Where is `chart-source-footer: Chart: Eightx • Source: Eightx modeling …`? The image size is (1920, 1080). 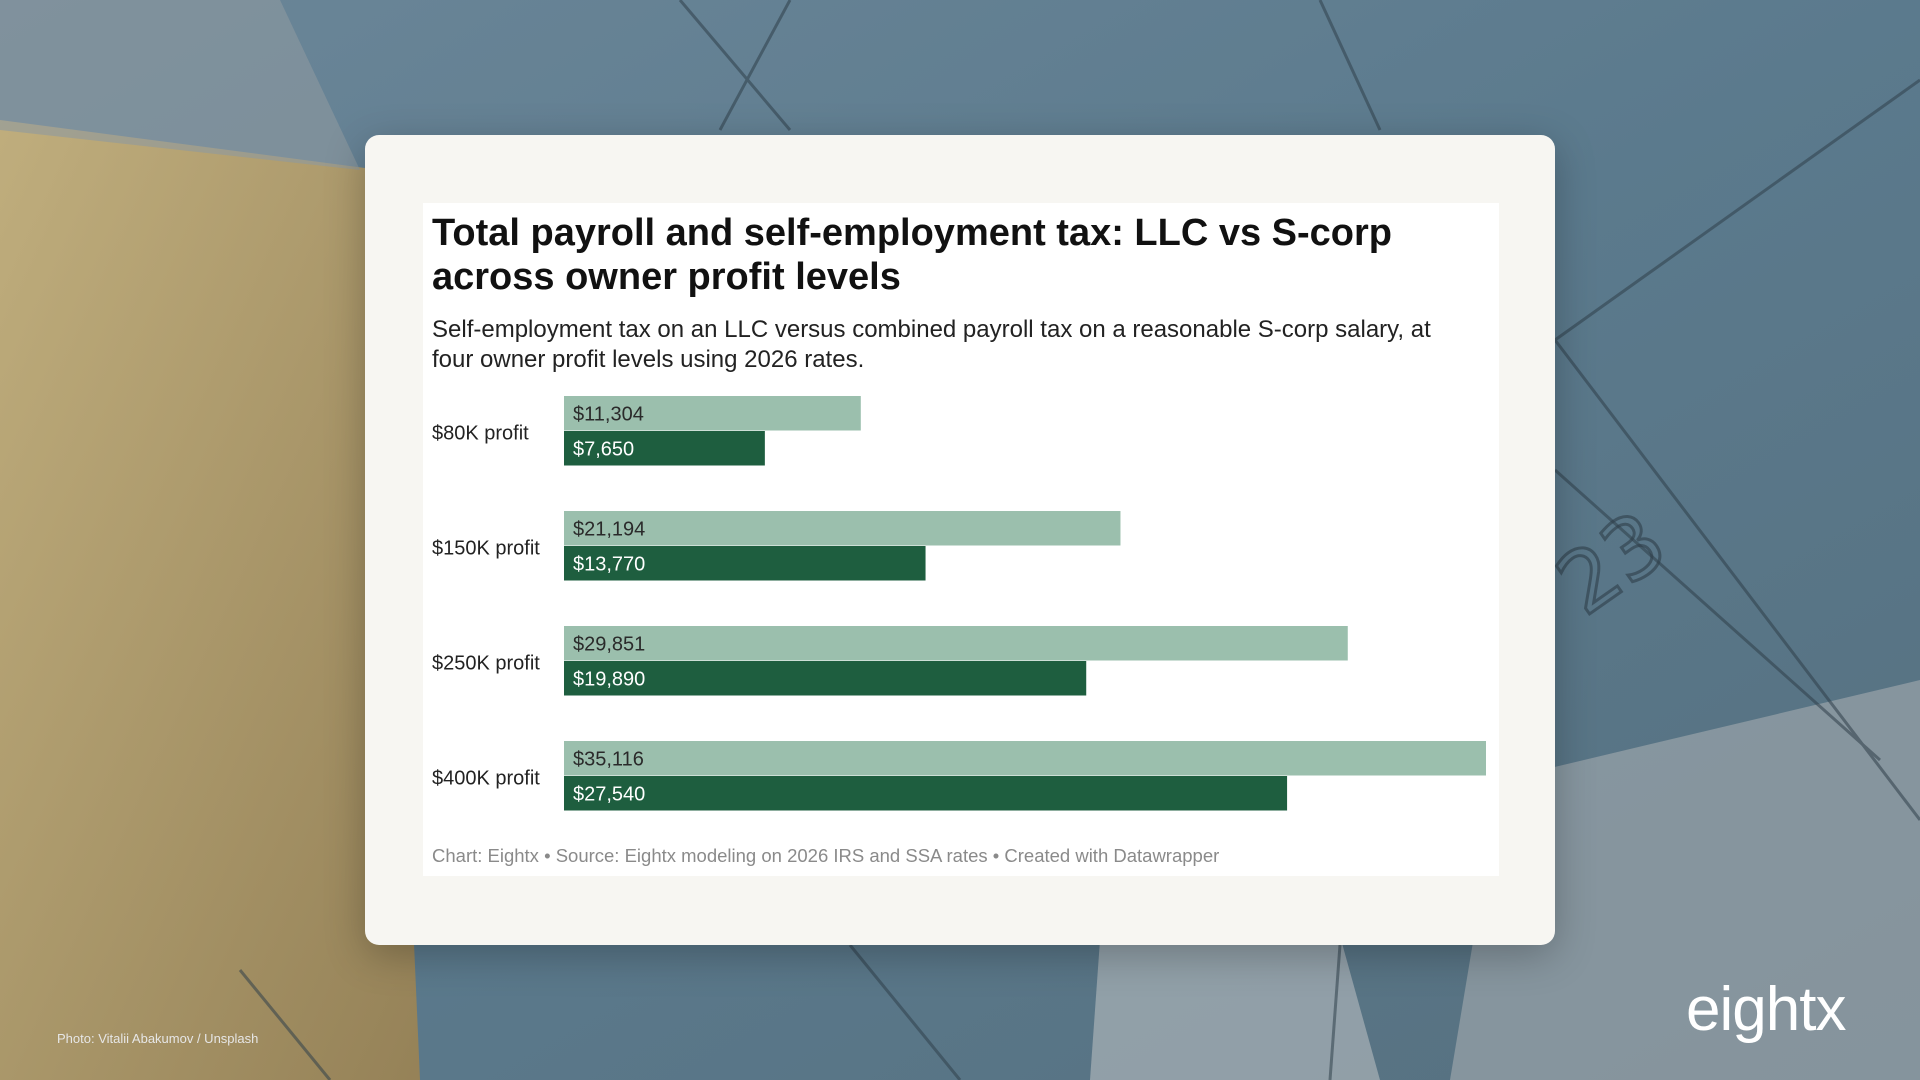 chart-source-footer: Chart: Eightx • Source: Eightx modeling … is located at coordinates (826, 855).